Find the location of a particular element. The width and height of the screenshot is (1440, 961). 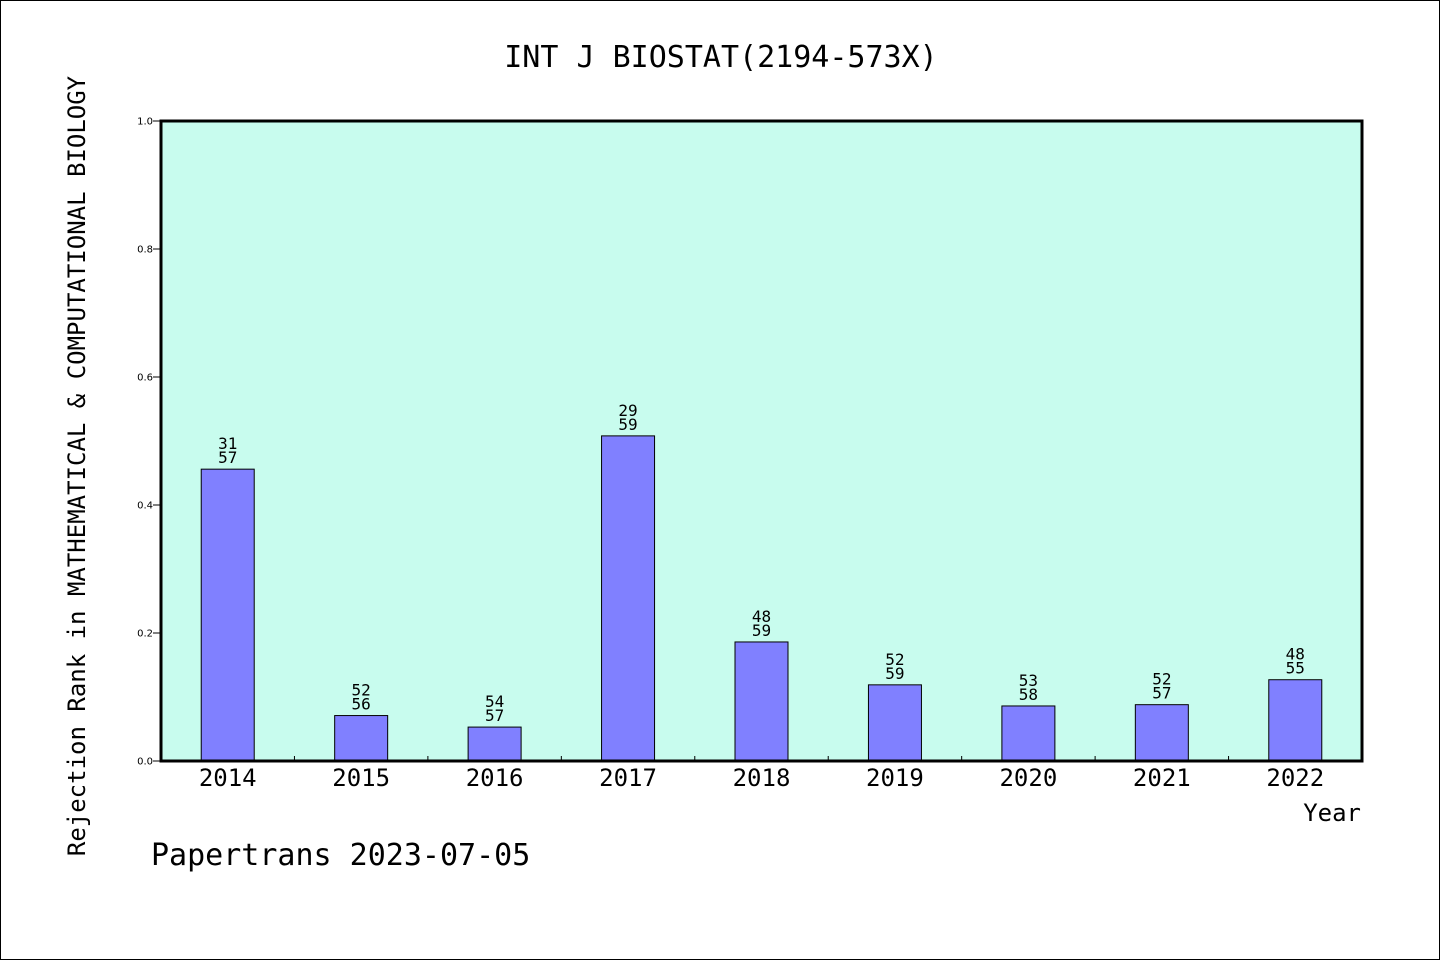

bar-2014 is located at coordinates (227, 615).